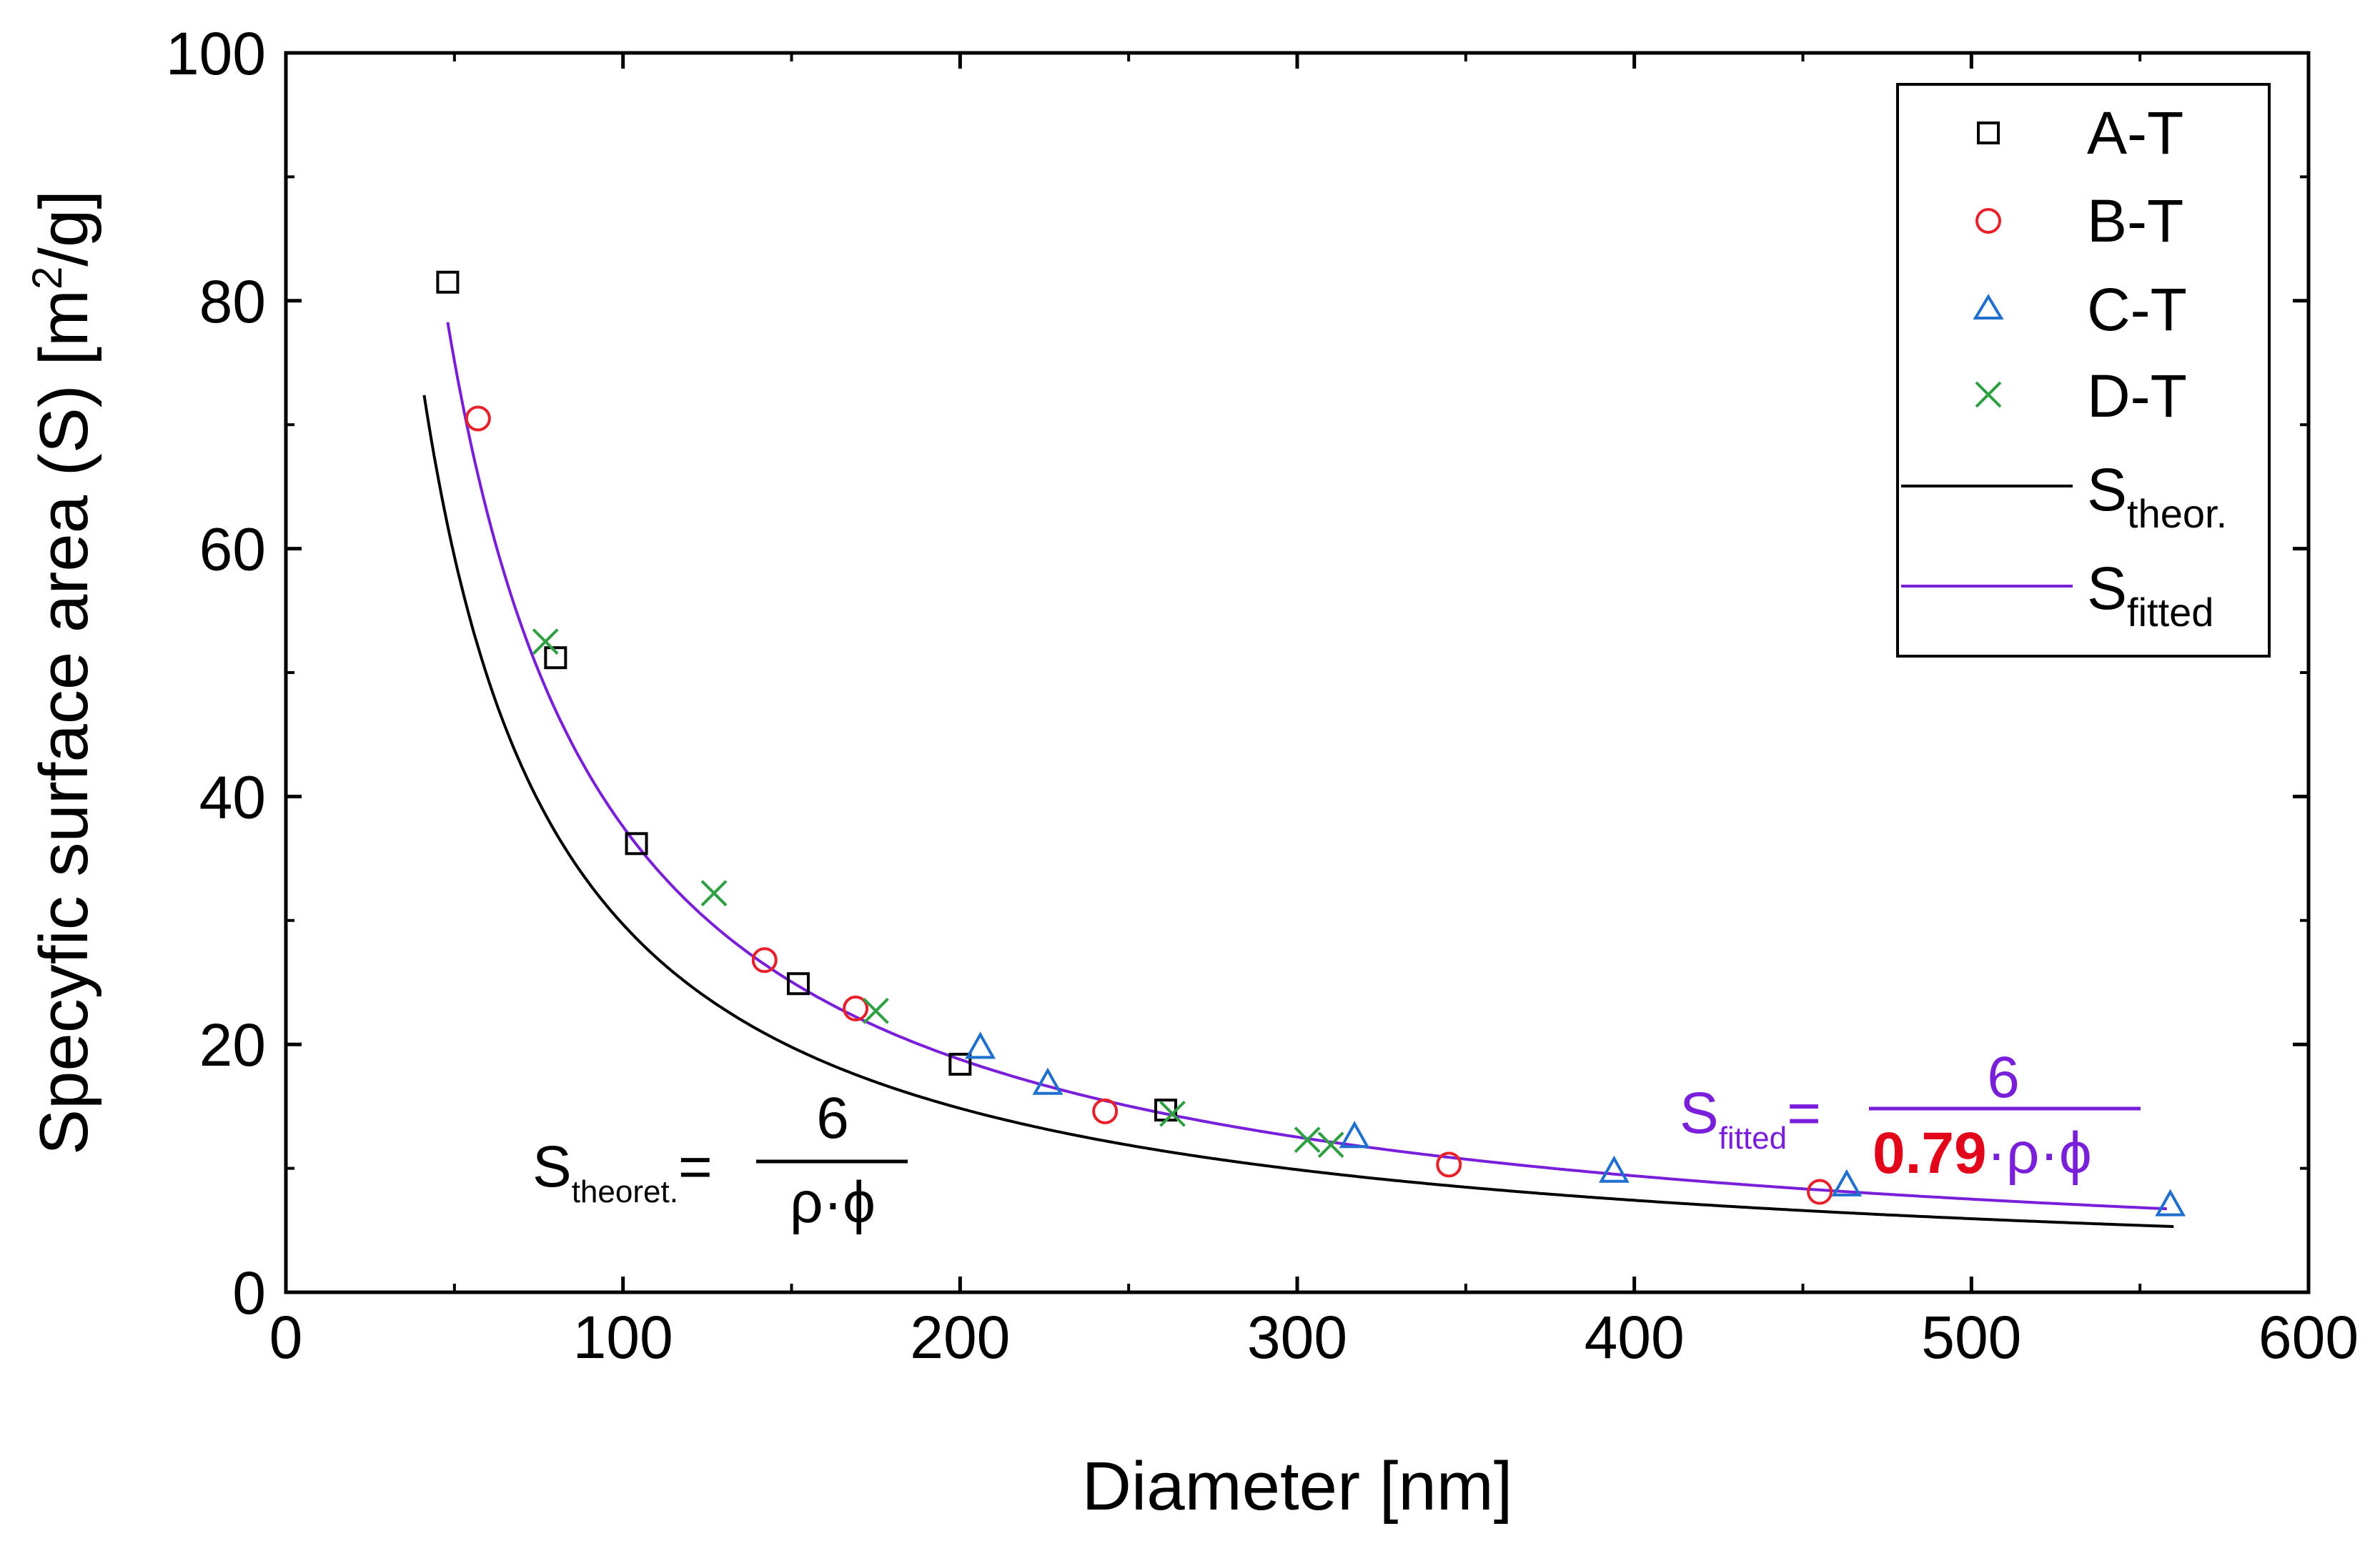 The image size is (2380, 1541). What do you see at coordinates (1297, 1487) in the screenshot?
I see `x-axis-title: Diameter [nm]` at bounding box center [1297, 1487].